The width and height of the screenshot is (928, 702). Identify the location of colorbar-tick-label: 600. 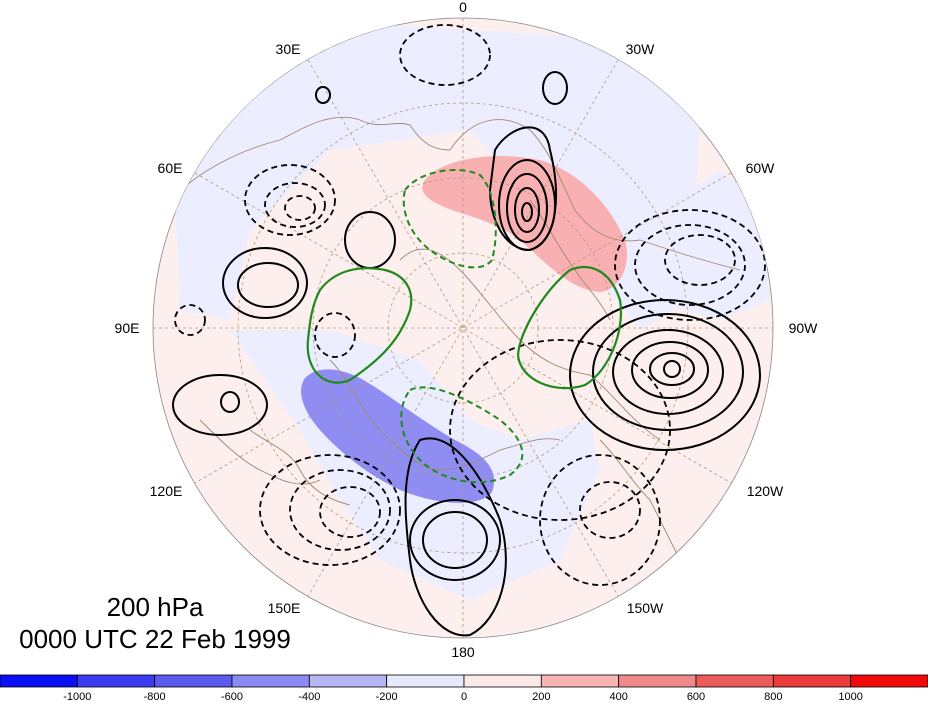
(696, 696).